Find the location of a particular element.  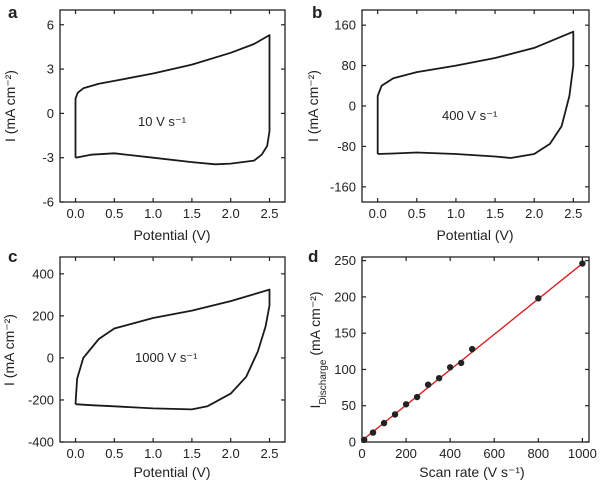

panel-b-xtick-label: 0.5 is located at coordinates (417, 213).